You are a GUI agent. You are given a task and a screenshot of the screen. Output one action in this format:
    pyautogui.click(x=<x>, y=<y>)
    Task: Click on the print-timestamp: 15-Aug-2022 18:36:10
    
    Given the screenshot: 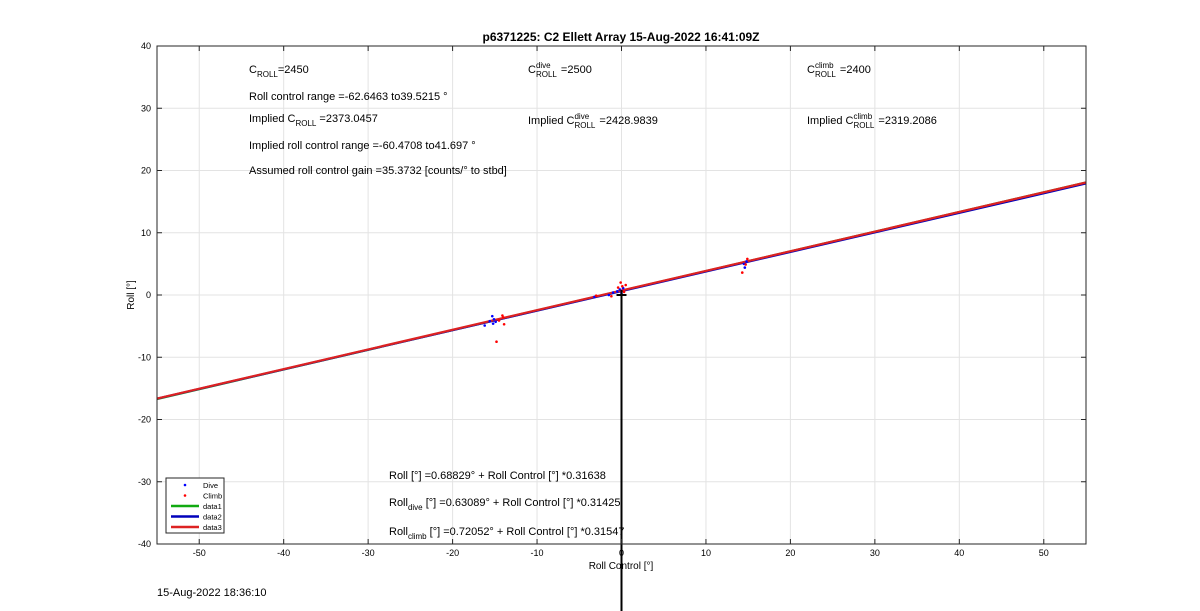 What is the action you would take?
    pyautogui.click(x=212, y=593)
    